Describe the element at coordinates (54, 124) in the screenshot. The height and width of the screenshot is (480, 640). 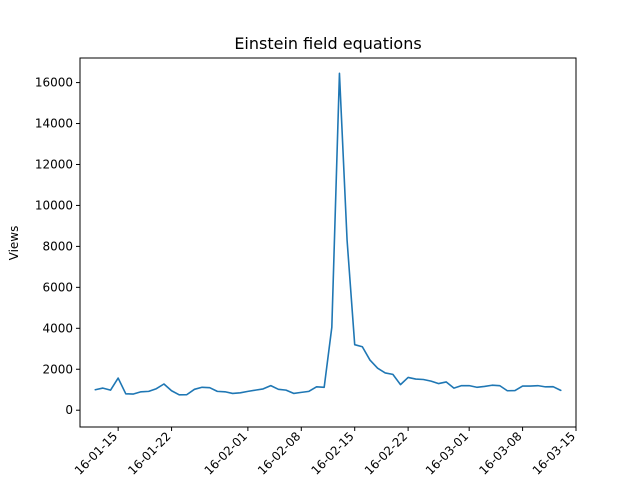
I see `y-tick-label: 14000` at that location.